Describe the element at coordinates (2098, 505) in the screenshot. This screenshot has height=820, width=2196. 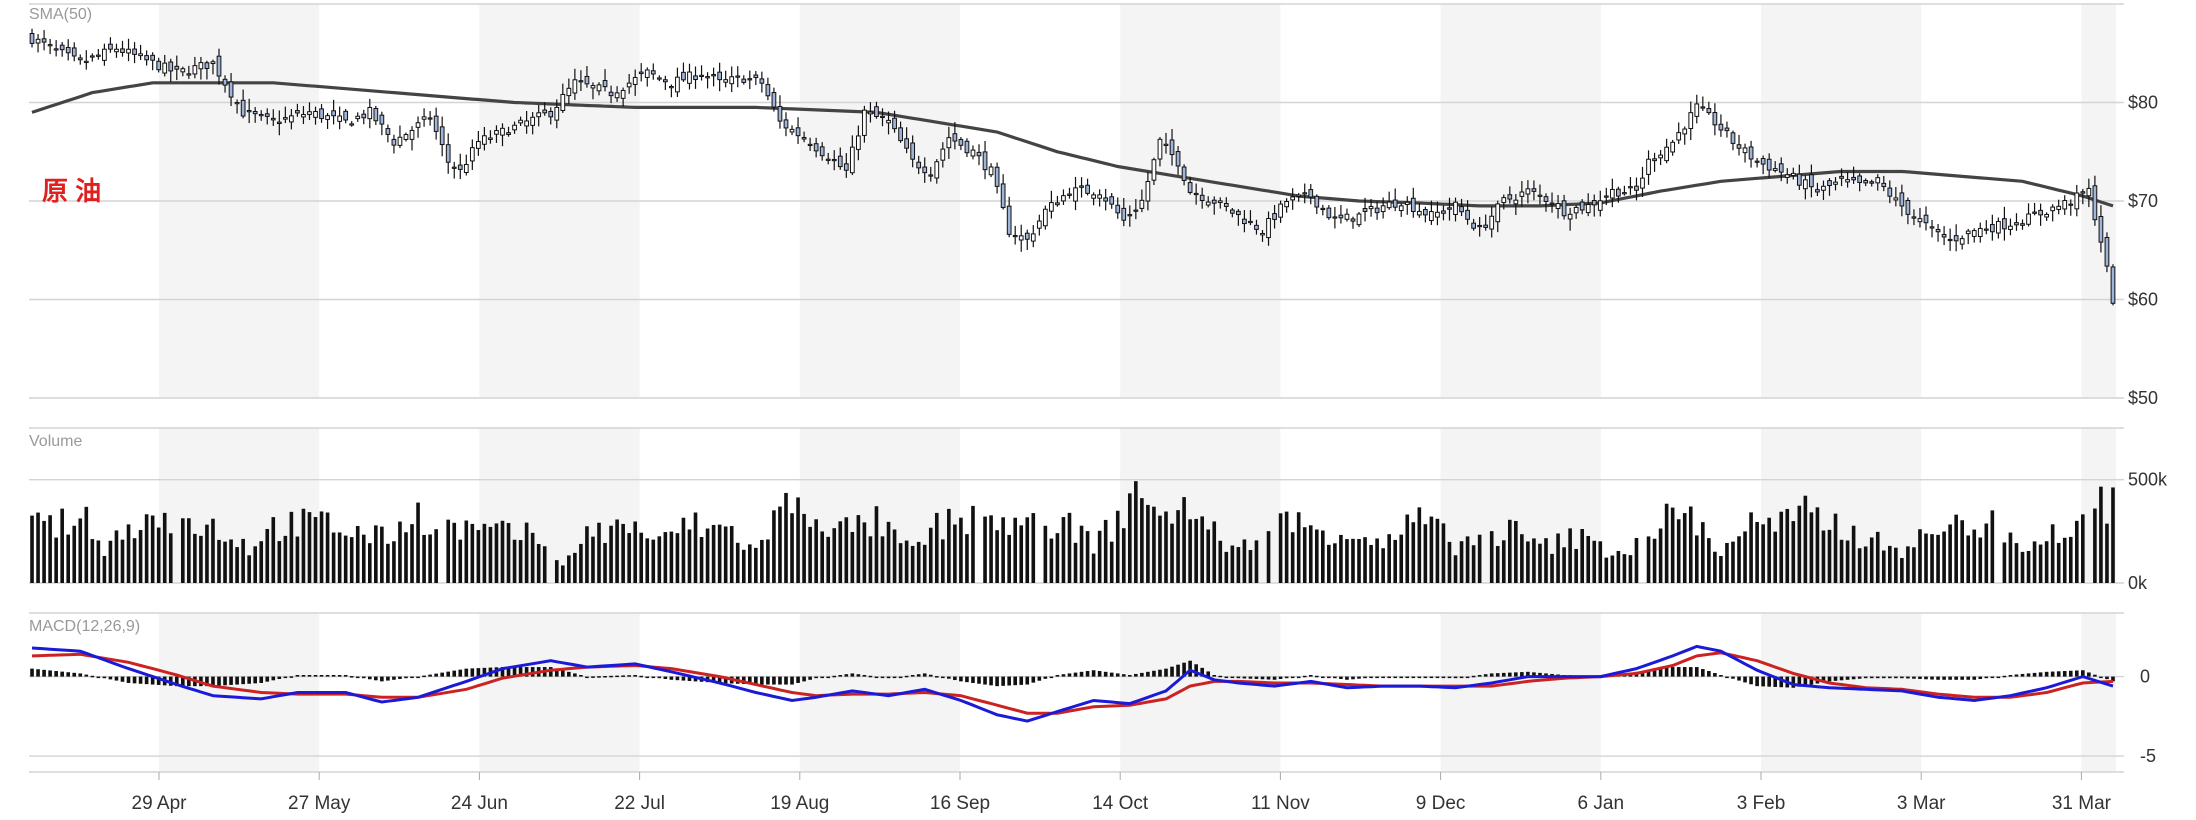
I see `month-band` at that location.